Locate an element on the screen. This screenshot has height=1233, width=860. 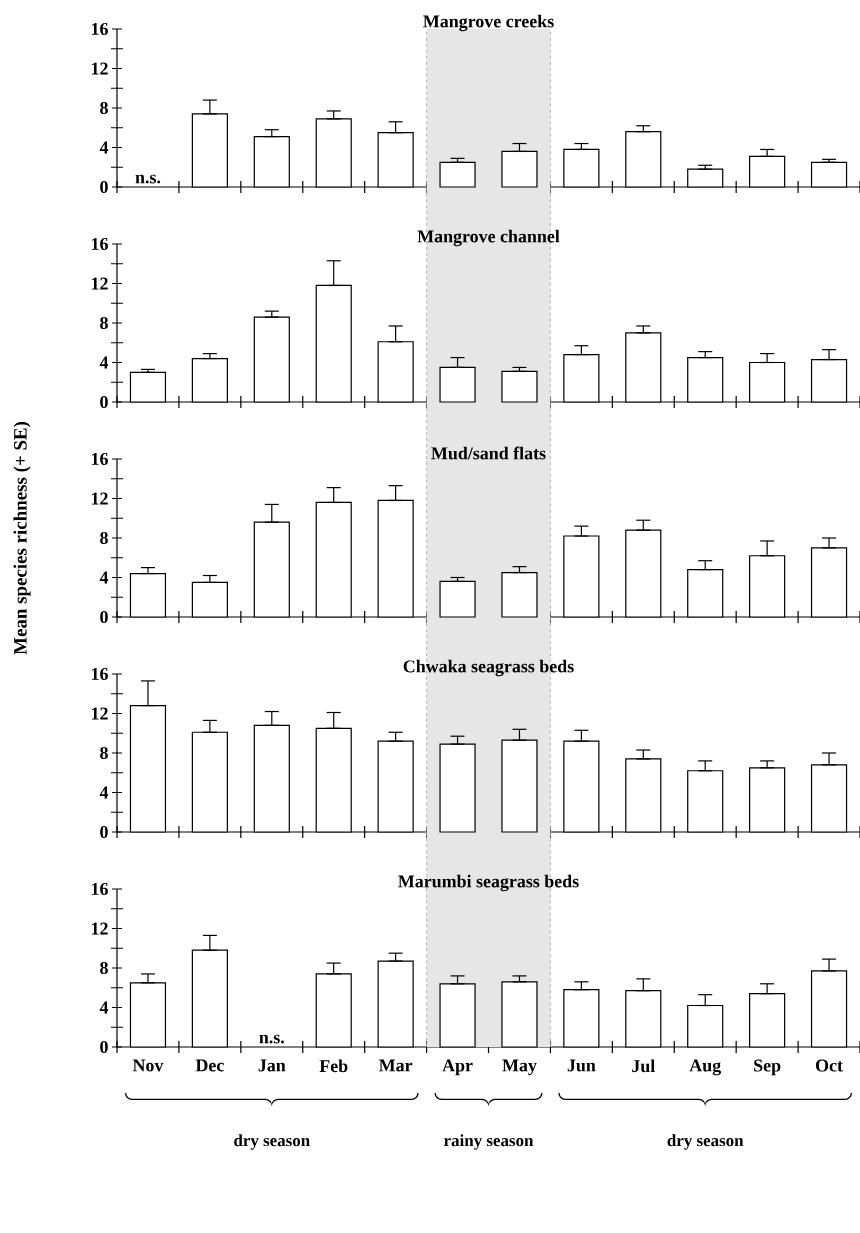
text: rainy season is located at coordinates (489, 1142).